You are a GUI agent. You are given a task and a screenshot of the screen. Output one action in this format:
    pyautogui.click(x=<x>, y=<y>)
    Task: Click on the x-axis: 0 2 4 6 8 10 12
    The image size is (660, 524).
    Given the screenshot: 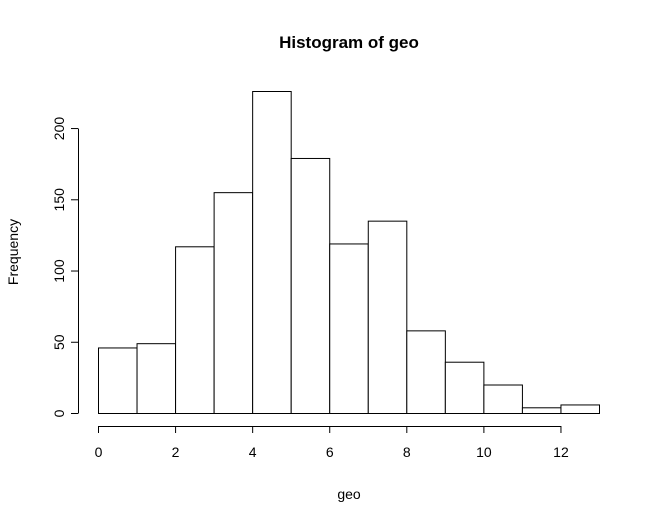 What is the action you would take?
    pyautogui.click(x=332, y=443)
    